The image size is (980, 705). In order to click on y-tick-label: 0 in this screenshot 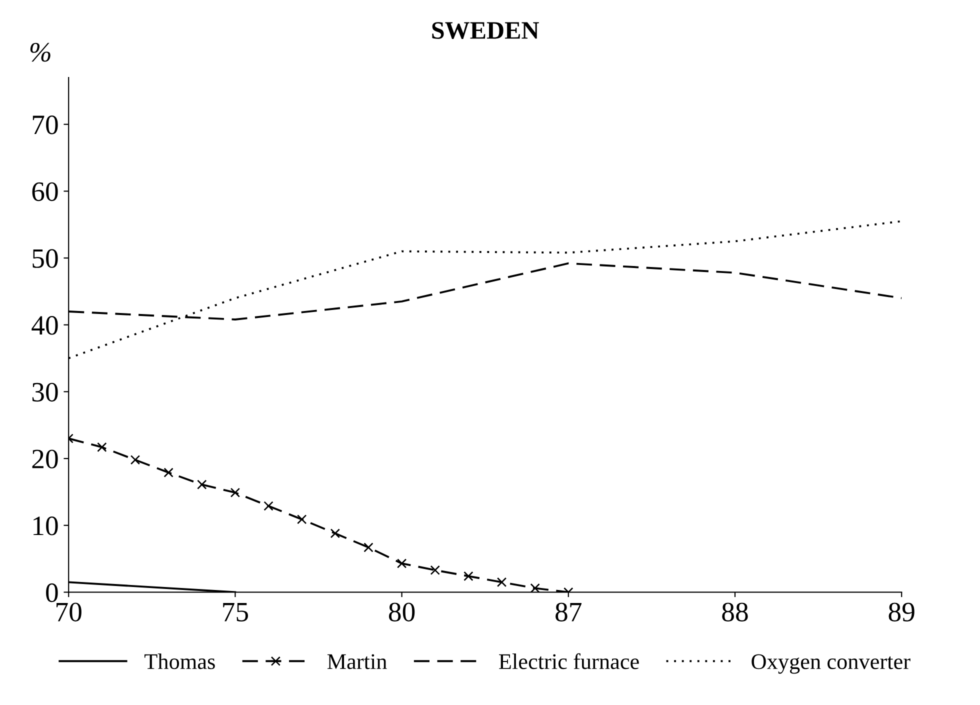, I will do `click(52, 592)`.